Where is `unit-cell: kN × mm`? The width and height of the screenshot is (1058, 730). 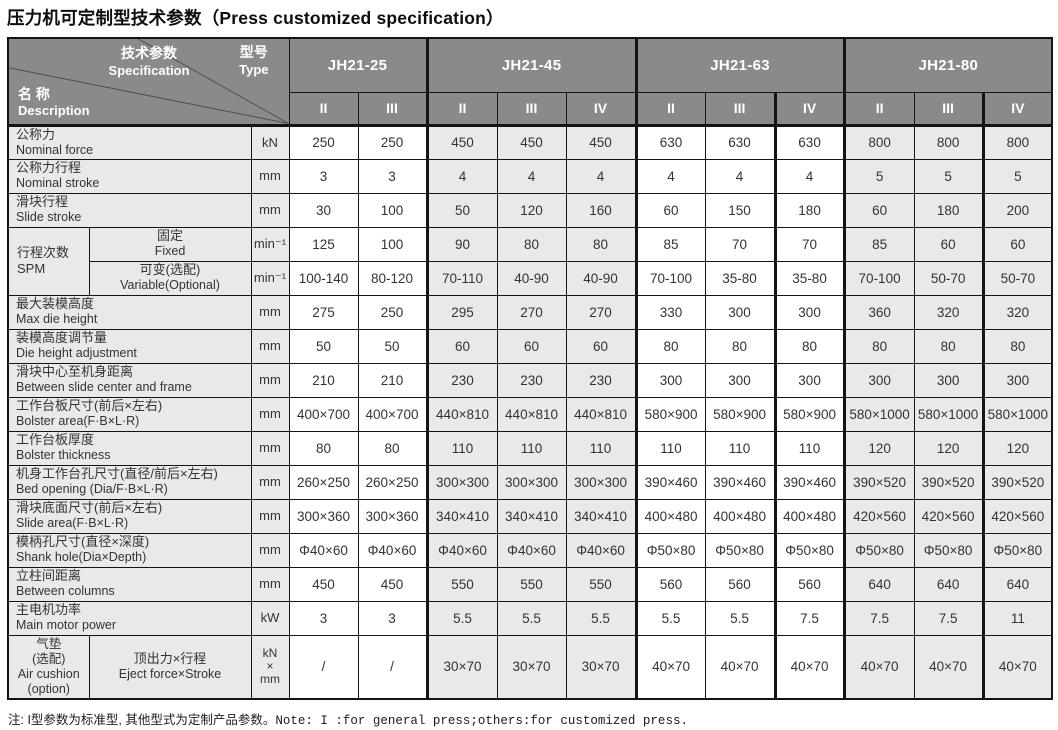
unit-cell: kN × mm is located at coordinates (270, 667).